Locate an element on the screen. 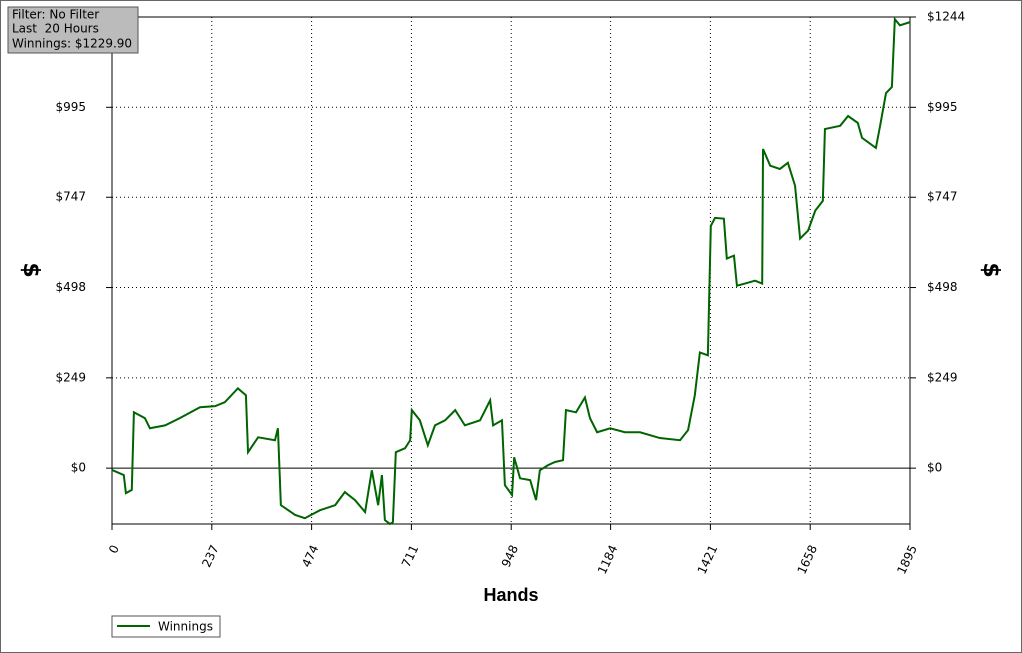  info-line: Filter: No Filter is located at coordinates (55, 15).